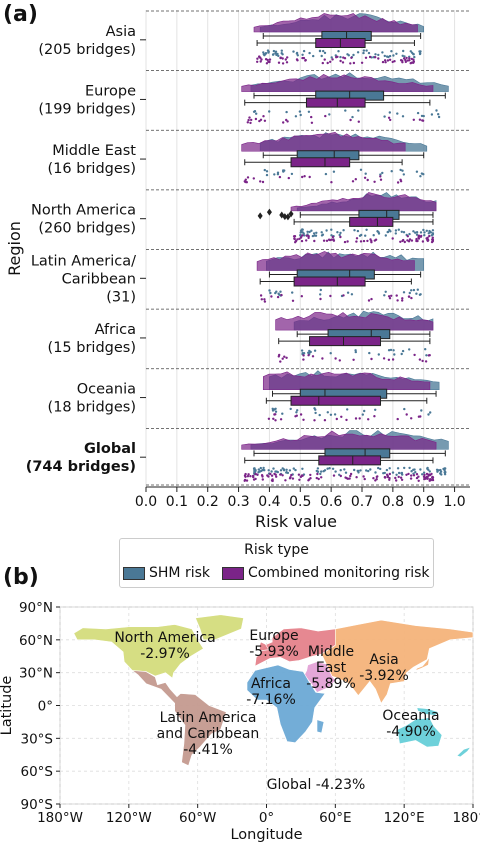 Image resolution: width=480 pixels, height=844 pixels. I want to click on madagascar-shape, so click(320, 726).